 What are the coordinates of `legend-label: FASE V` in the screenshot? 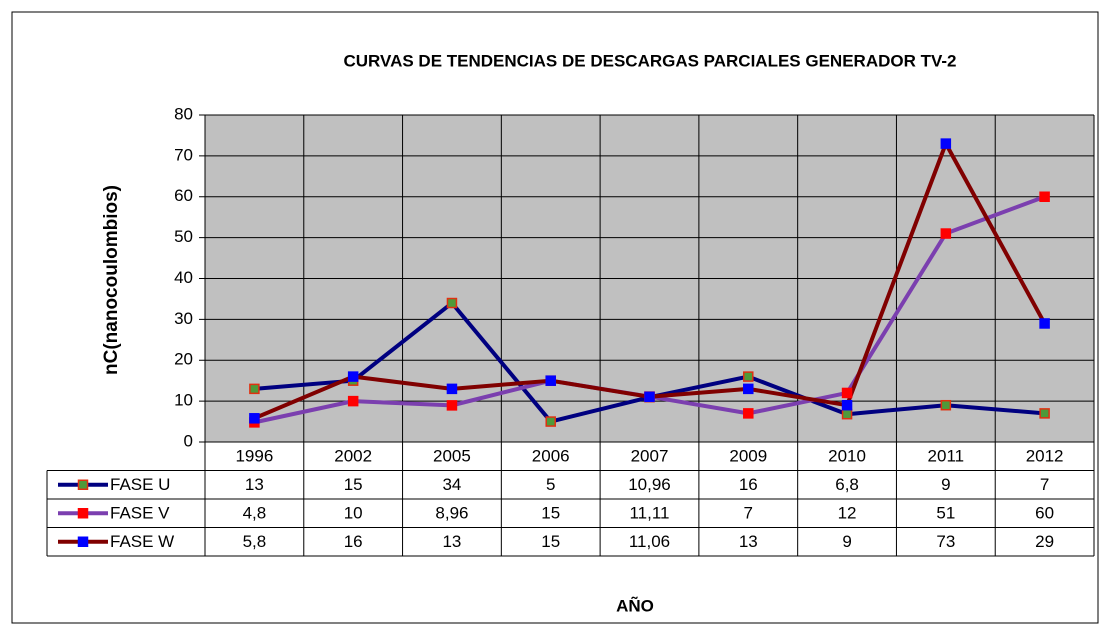 It's located at (140, 513).